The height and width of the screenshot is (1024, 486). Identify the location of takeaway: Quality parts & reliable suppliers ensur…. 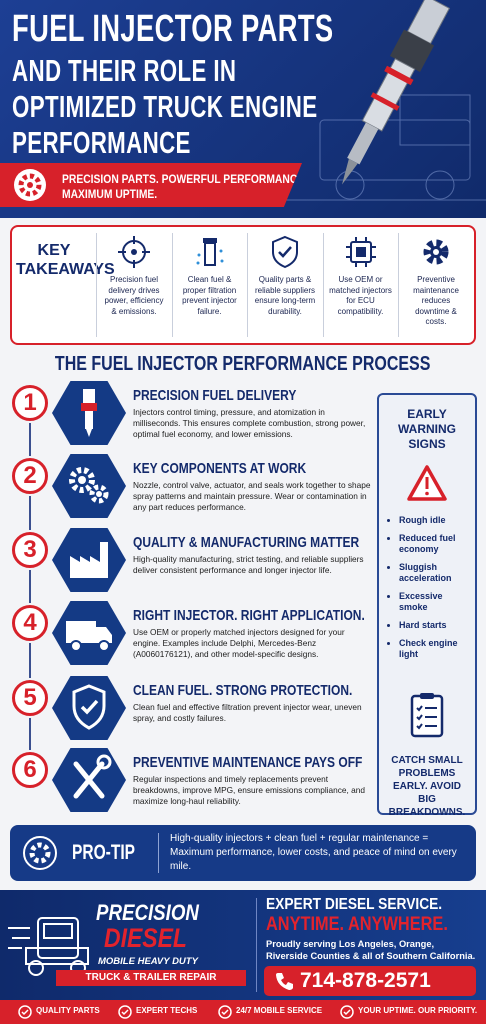
(284, 285).